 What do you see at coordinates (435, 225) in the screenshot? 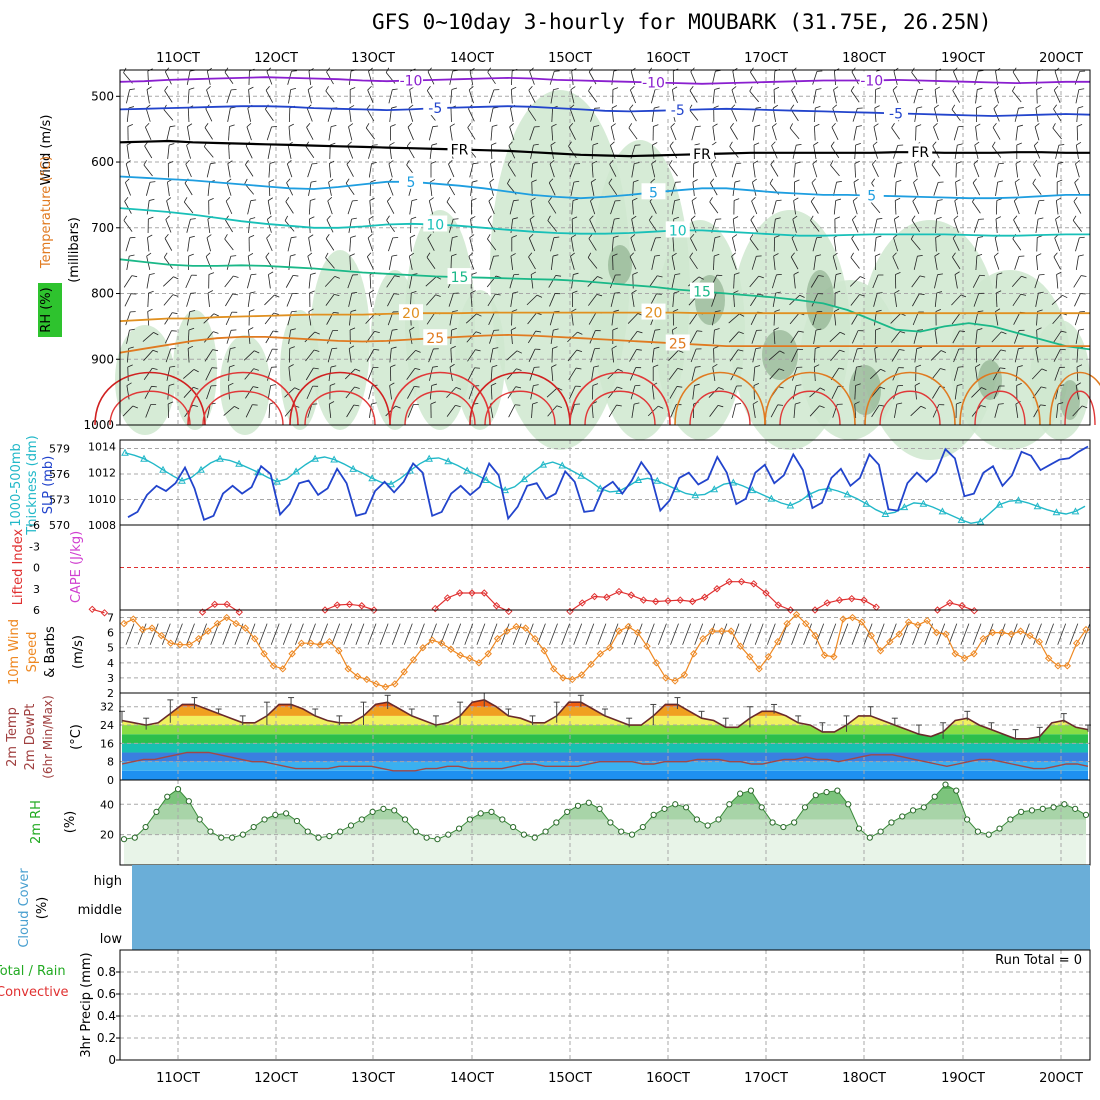
I see `contour-label: 10` at bounding box center [435, 225].